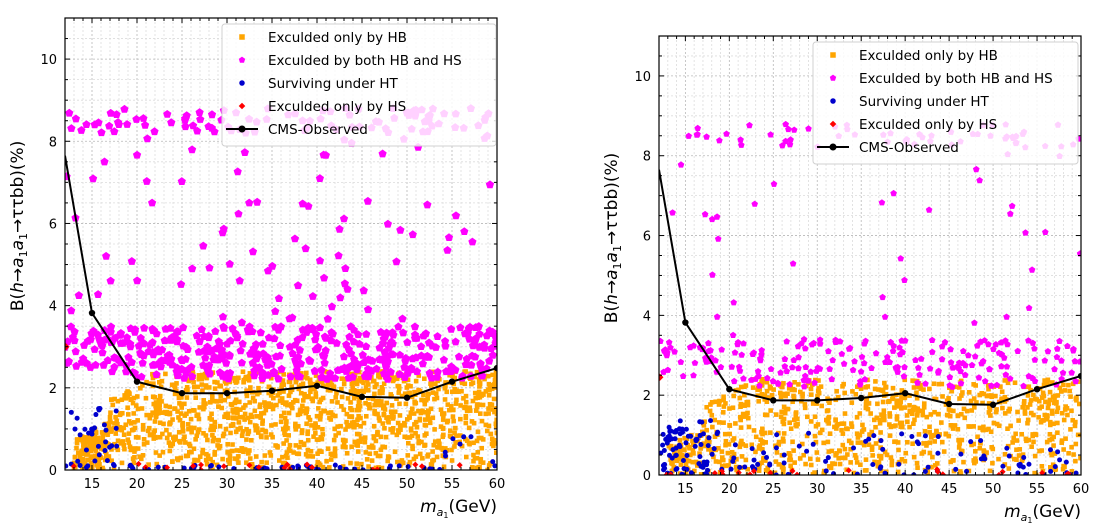  Describe the element at coordinates (317, 484) in the screenshot. I see `x-tick-label: 40` at that location.